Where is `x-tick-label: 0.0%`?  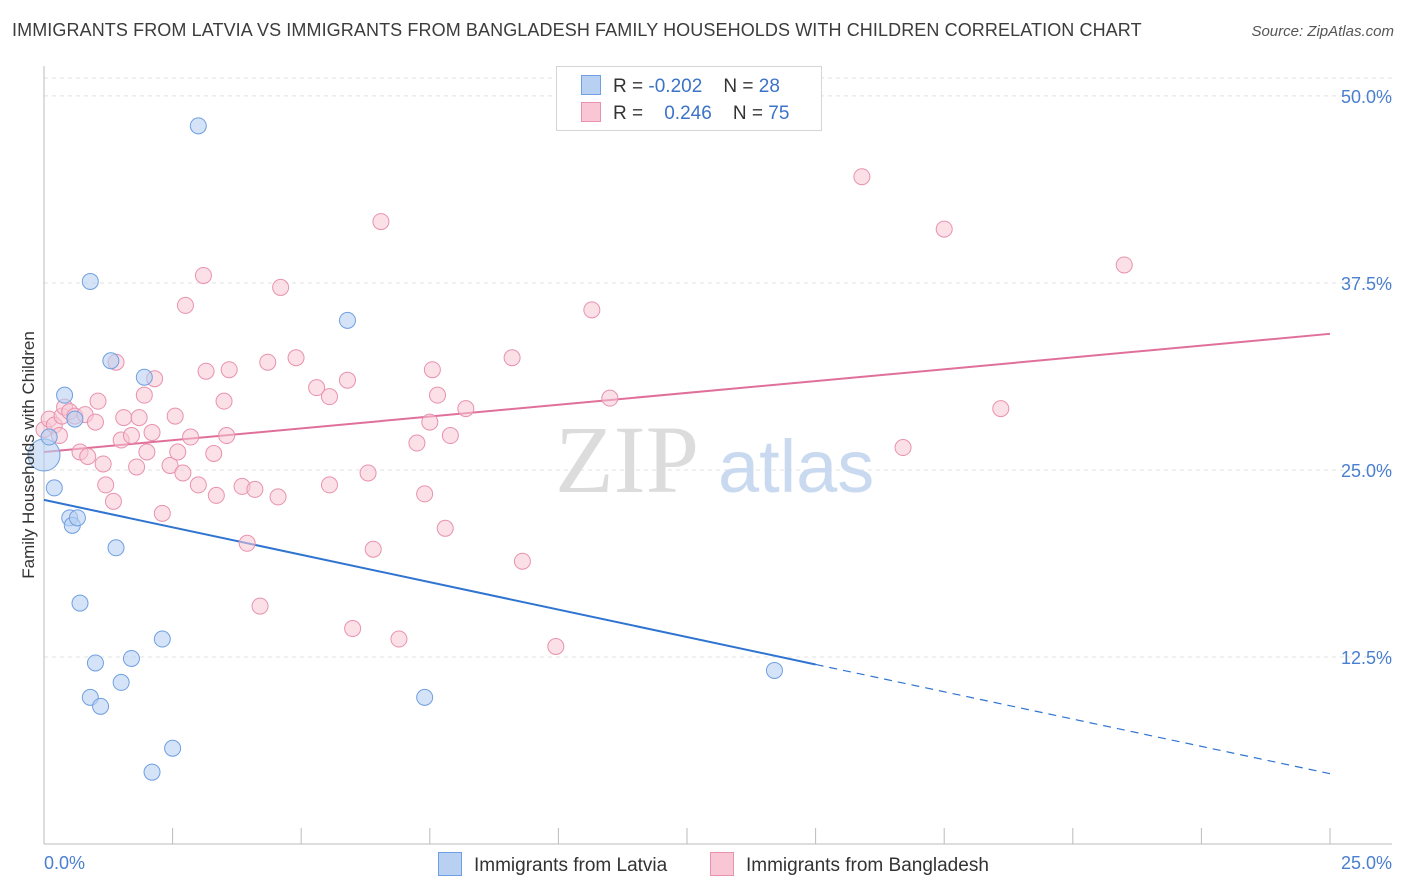
x-tick-label: 0.0% is located at coordinates (64, 863).